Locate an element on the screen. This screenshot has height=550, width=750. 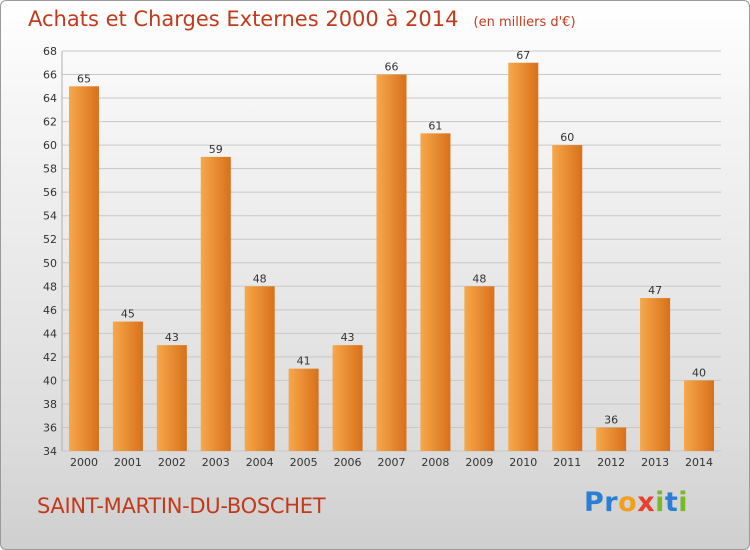
y-tick-label: 58 is located at coordinates (50, 169).